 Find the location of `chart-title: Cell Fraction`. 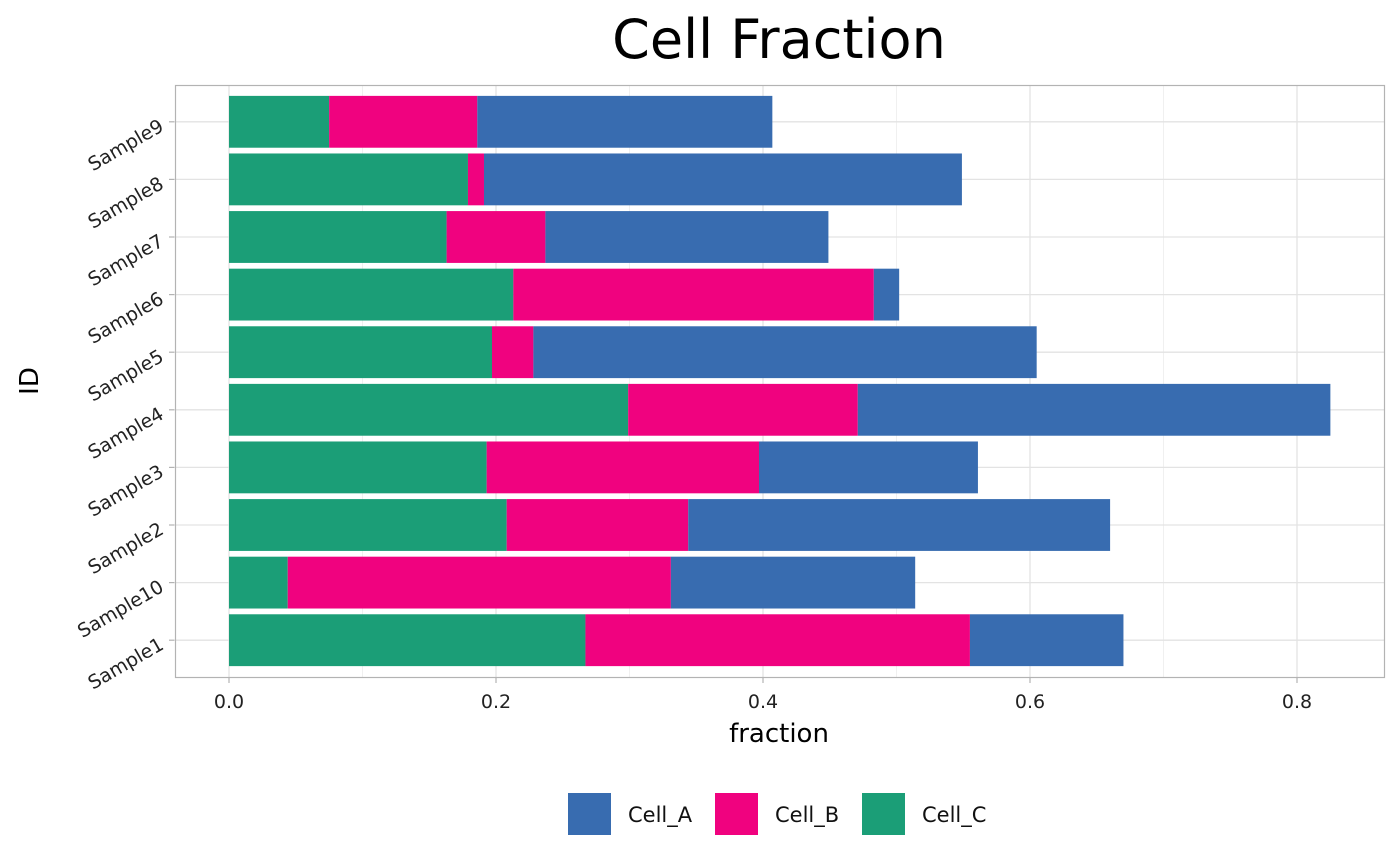

chart-title: Cell Fraction is located at coordinates (779, 39).